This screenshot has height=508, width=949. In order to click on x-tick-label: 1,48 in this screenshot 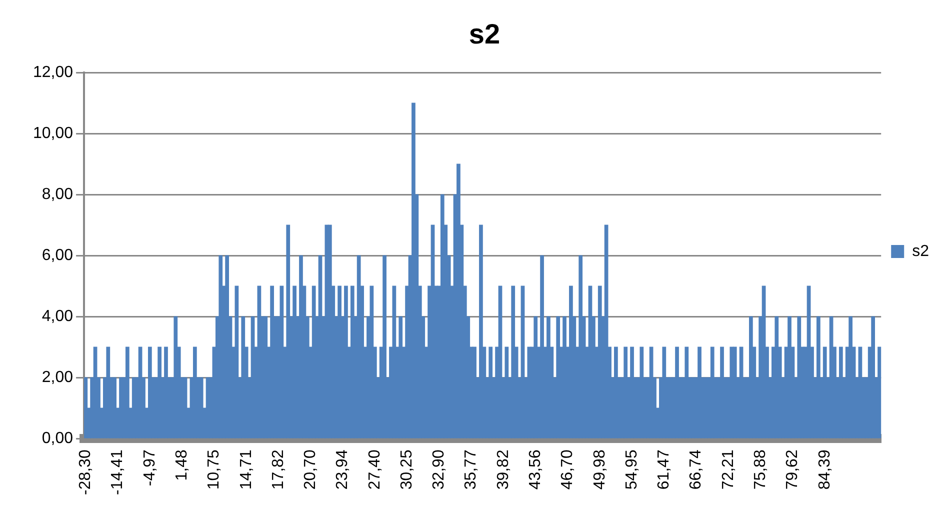, I will do `click(181, 465)`.